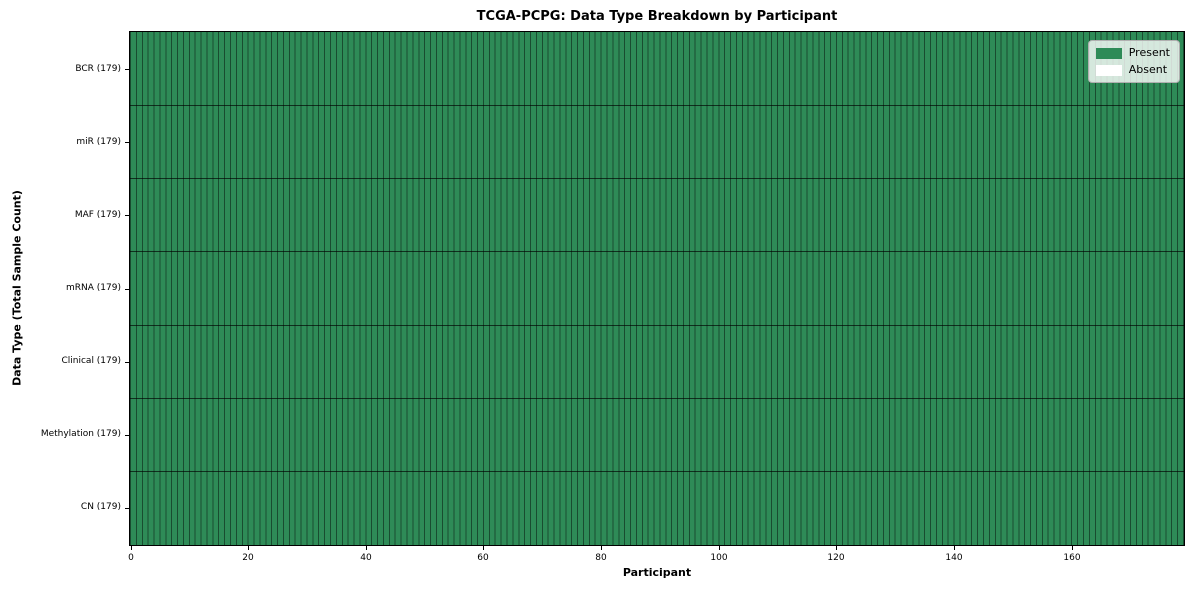  What do you see at coordinates (97, 215) in the screenshot?
I see `y-tick-label: MAF (179)` at bounding box center [97, 215].